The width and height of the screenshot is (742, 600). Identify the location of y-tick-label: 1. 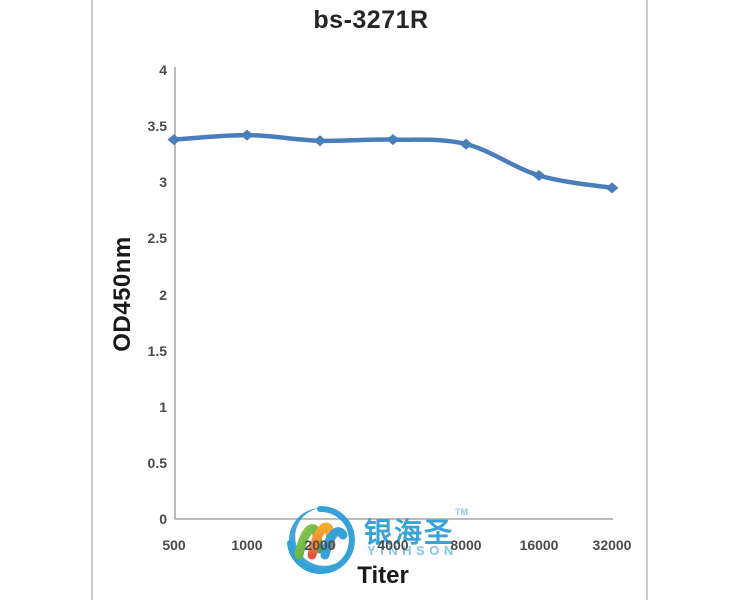
(163, 406).